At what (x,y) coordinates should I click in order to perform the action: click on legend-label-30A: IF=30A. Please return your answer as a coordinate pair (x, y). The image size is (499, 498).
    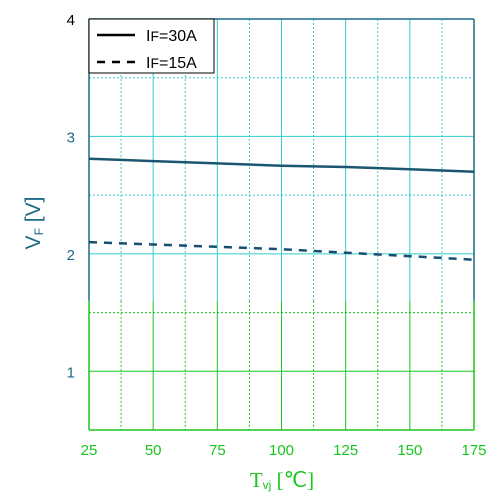
    Looking at the image, I should click on (171, 36).